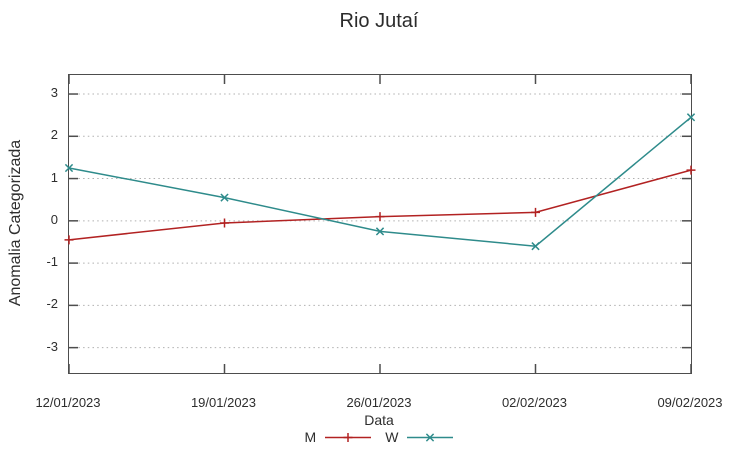  Describe the element at coordinates (52, 304) in the screenshot. I see `y-tick-label: -2` at that location.